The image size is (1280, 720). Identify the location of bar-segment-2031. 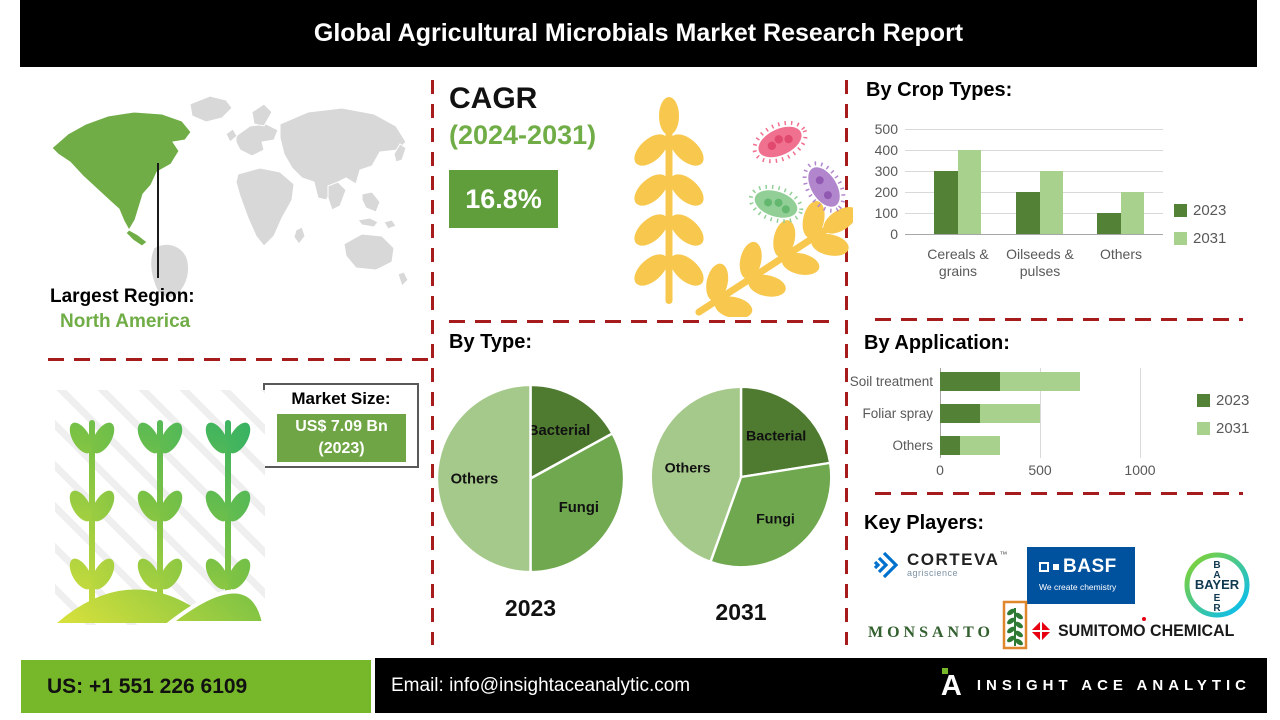
(980, 445).